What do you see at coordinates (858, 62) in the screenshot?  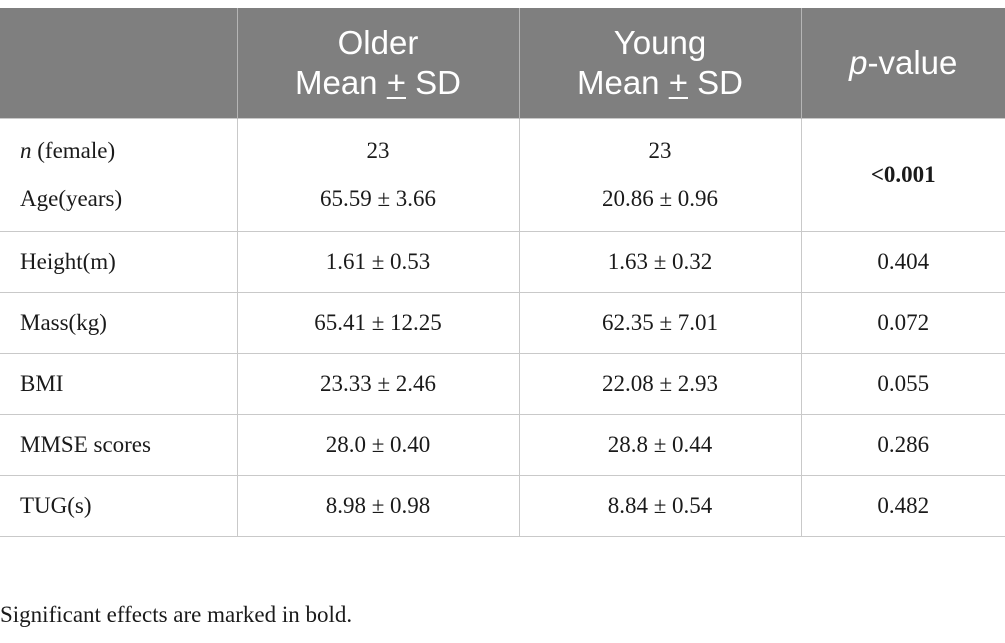 I see `header-pvalue-p: p` at bounding box center [858, 62].